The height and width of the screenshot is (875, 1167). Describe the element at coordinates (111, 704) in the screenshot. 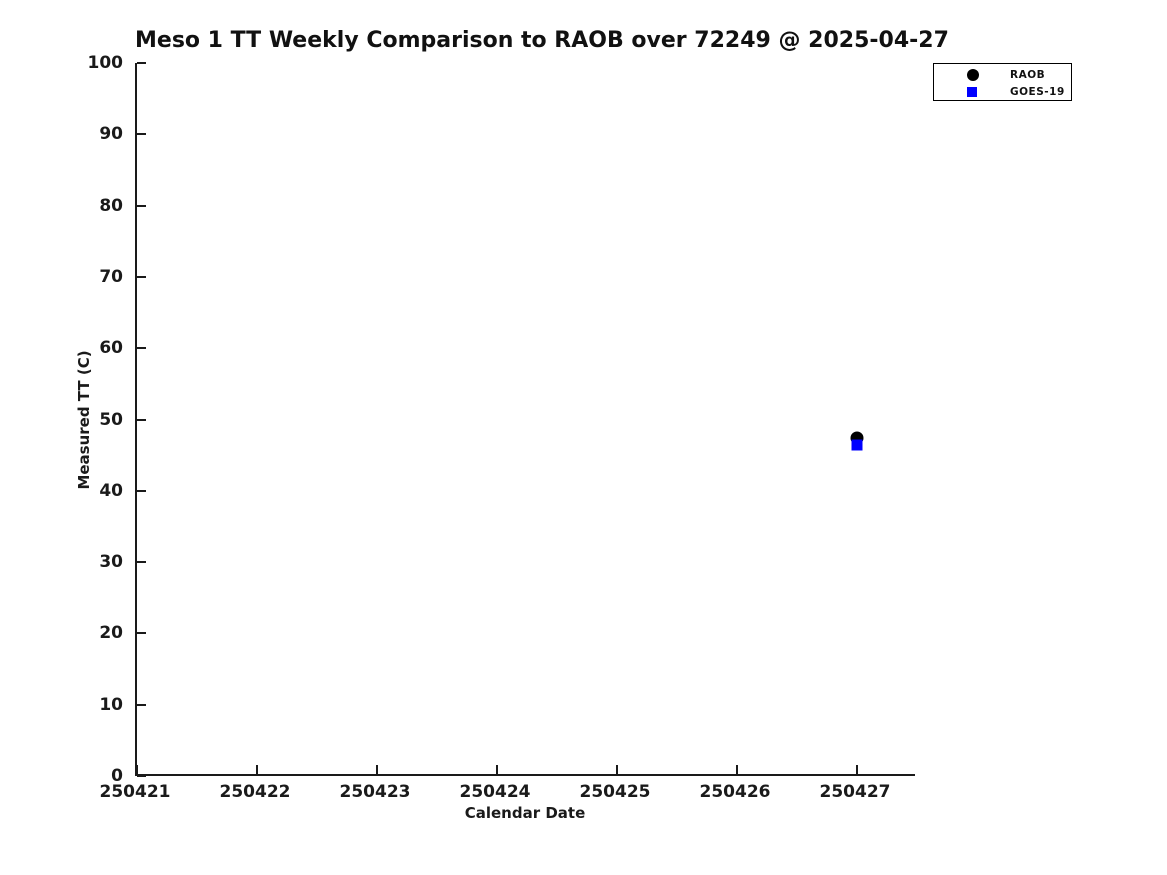

I see `y-tick-label: 10` at that location.